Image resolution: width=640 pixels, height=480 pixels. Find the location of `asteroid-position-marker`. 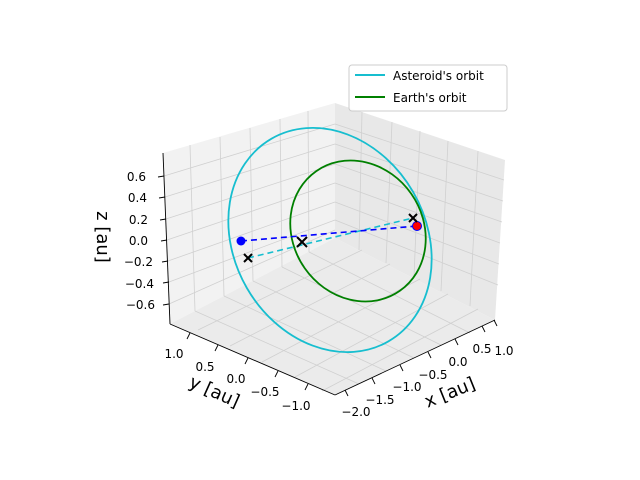

asteroid-position-marker is located at coordinates (241, 241).